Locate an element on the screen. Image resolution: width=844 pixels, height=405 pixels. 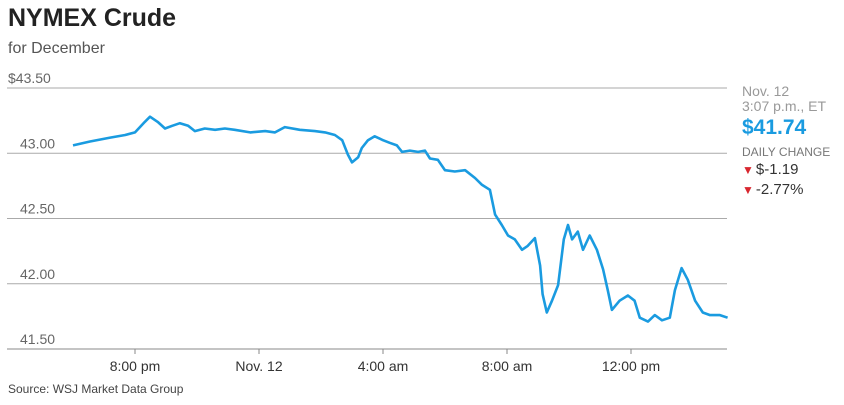
chart-subtitle: for December is located at coordinates (56, 48).